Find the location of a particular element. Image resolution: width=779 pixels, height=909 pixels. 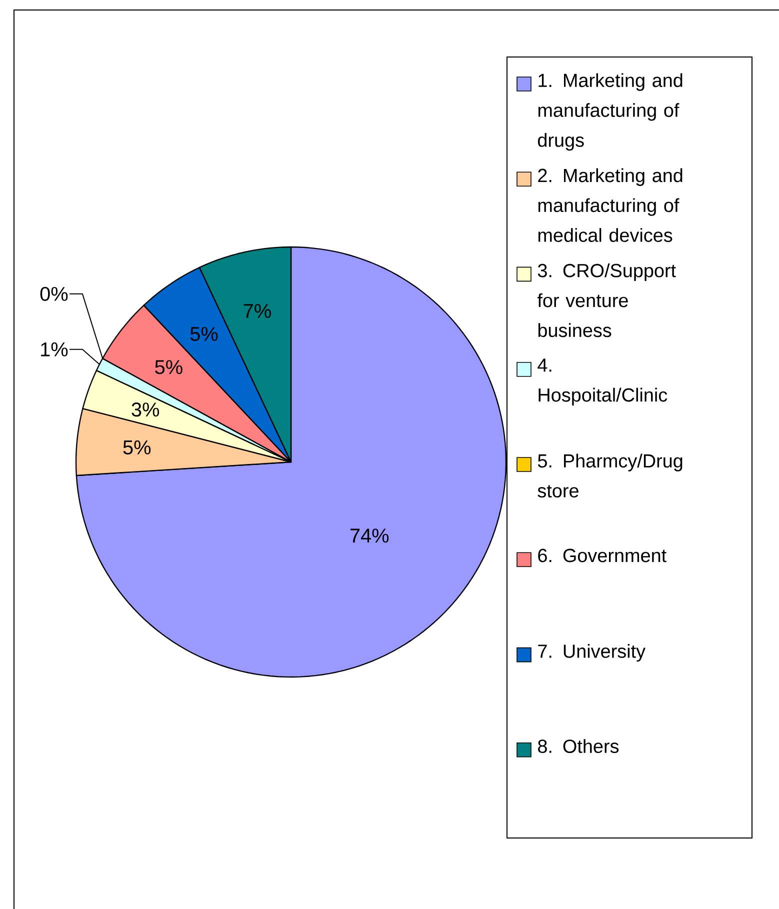

legend-label: 5. Pharmcy/Drug store is located at coordinates (610, 476).